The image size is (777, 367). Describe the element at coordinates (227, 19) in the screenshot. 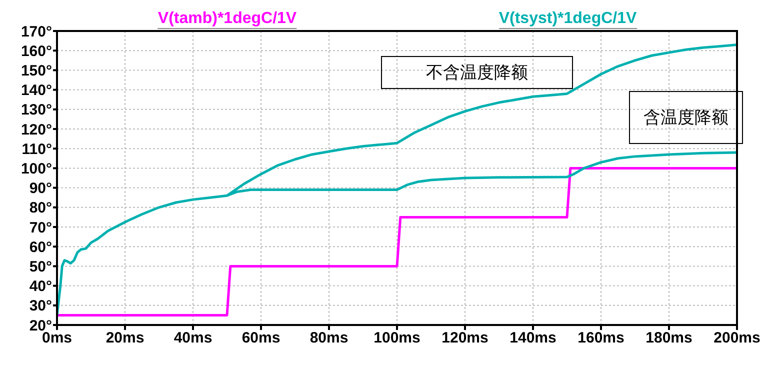

I see `text: V(tamb)*1degC/1V` at that location.